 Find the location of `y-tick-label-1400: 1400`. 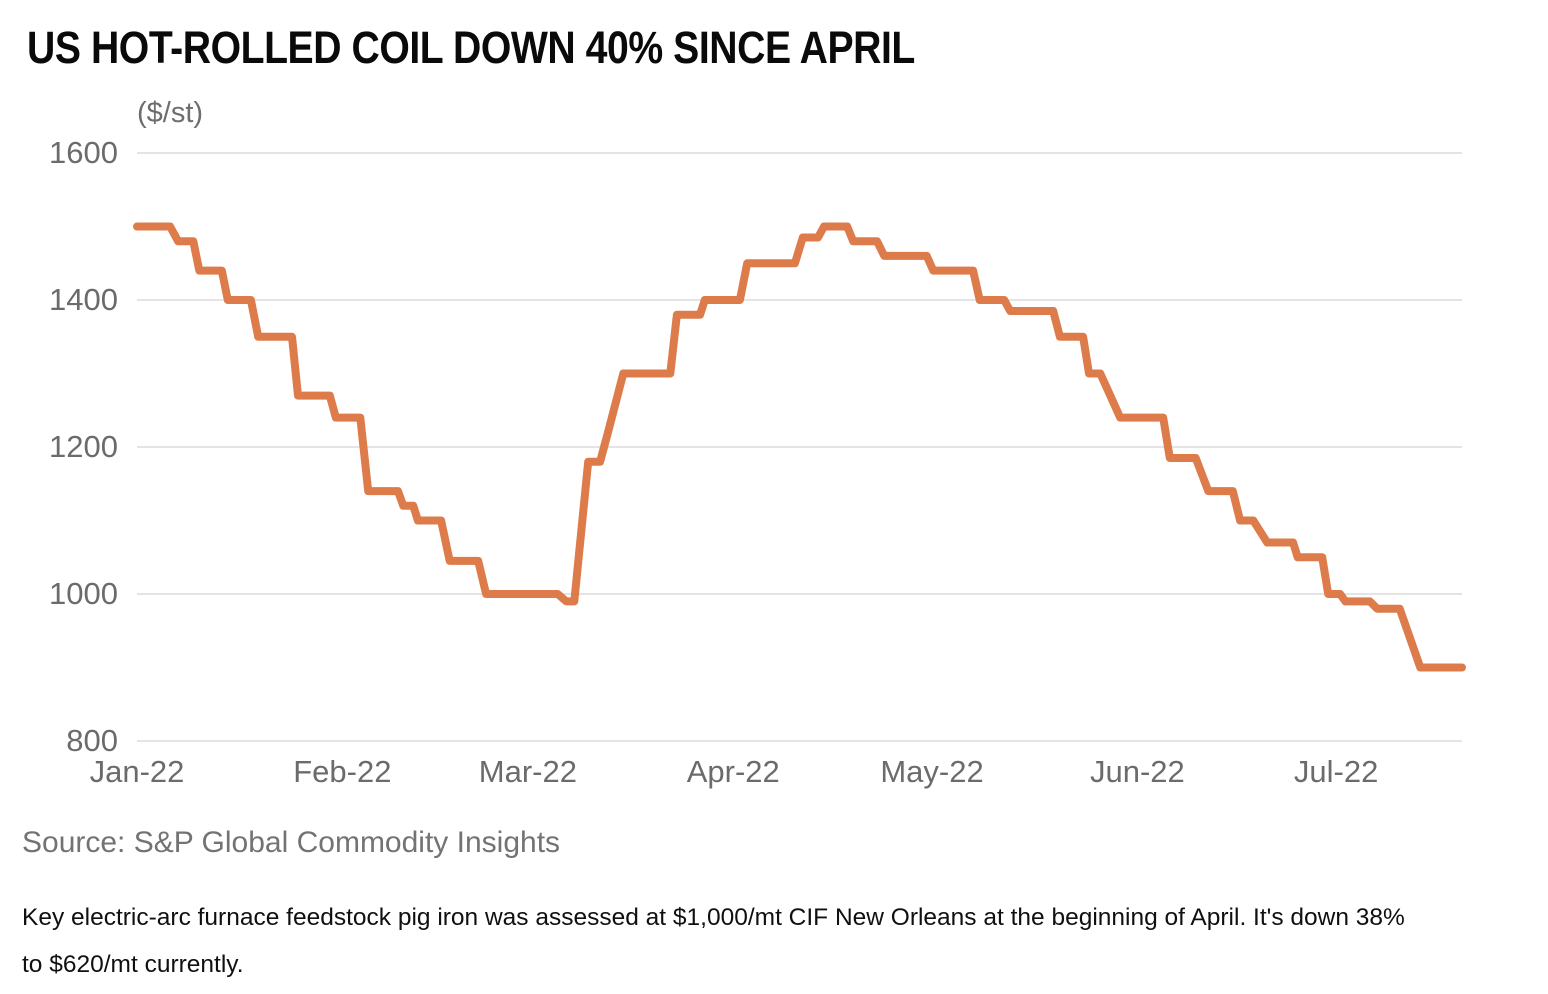

y-tick-label-1400: 1400 is located at coordinates (83, 299).